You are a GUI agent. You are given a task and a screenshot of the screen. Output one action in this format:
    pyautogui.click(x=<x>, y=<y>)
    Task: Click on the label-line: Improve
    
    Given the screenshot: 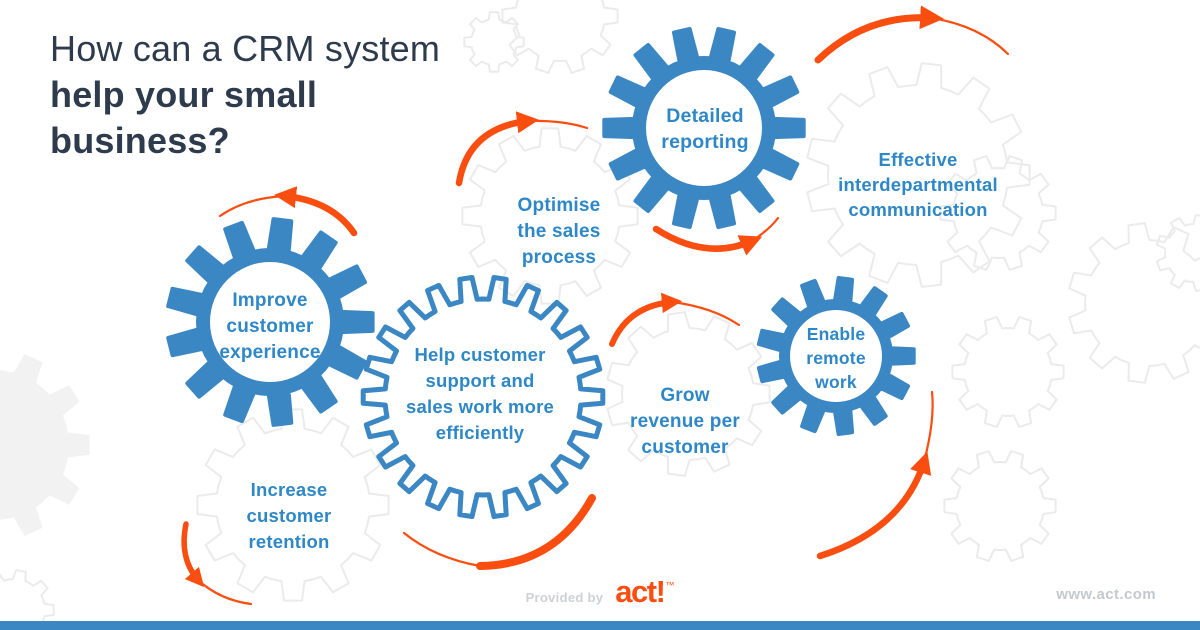 What is the action you would take?
    pyautogui.click(x=270, y=300)
    